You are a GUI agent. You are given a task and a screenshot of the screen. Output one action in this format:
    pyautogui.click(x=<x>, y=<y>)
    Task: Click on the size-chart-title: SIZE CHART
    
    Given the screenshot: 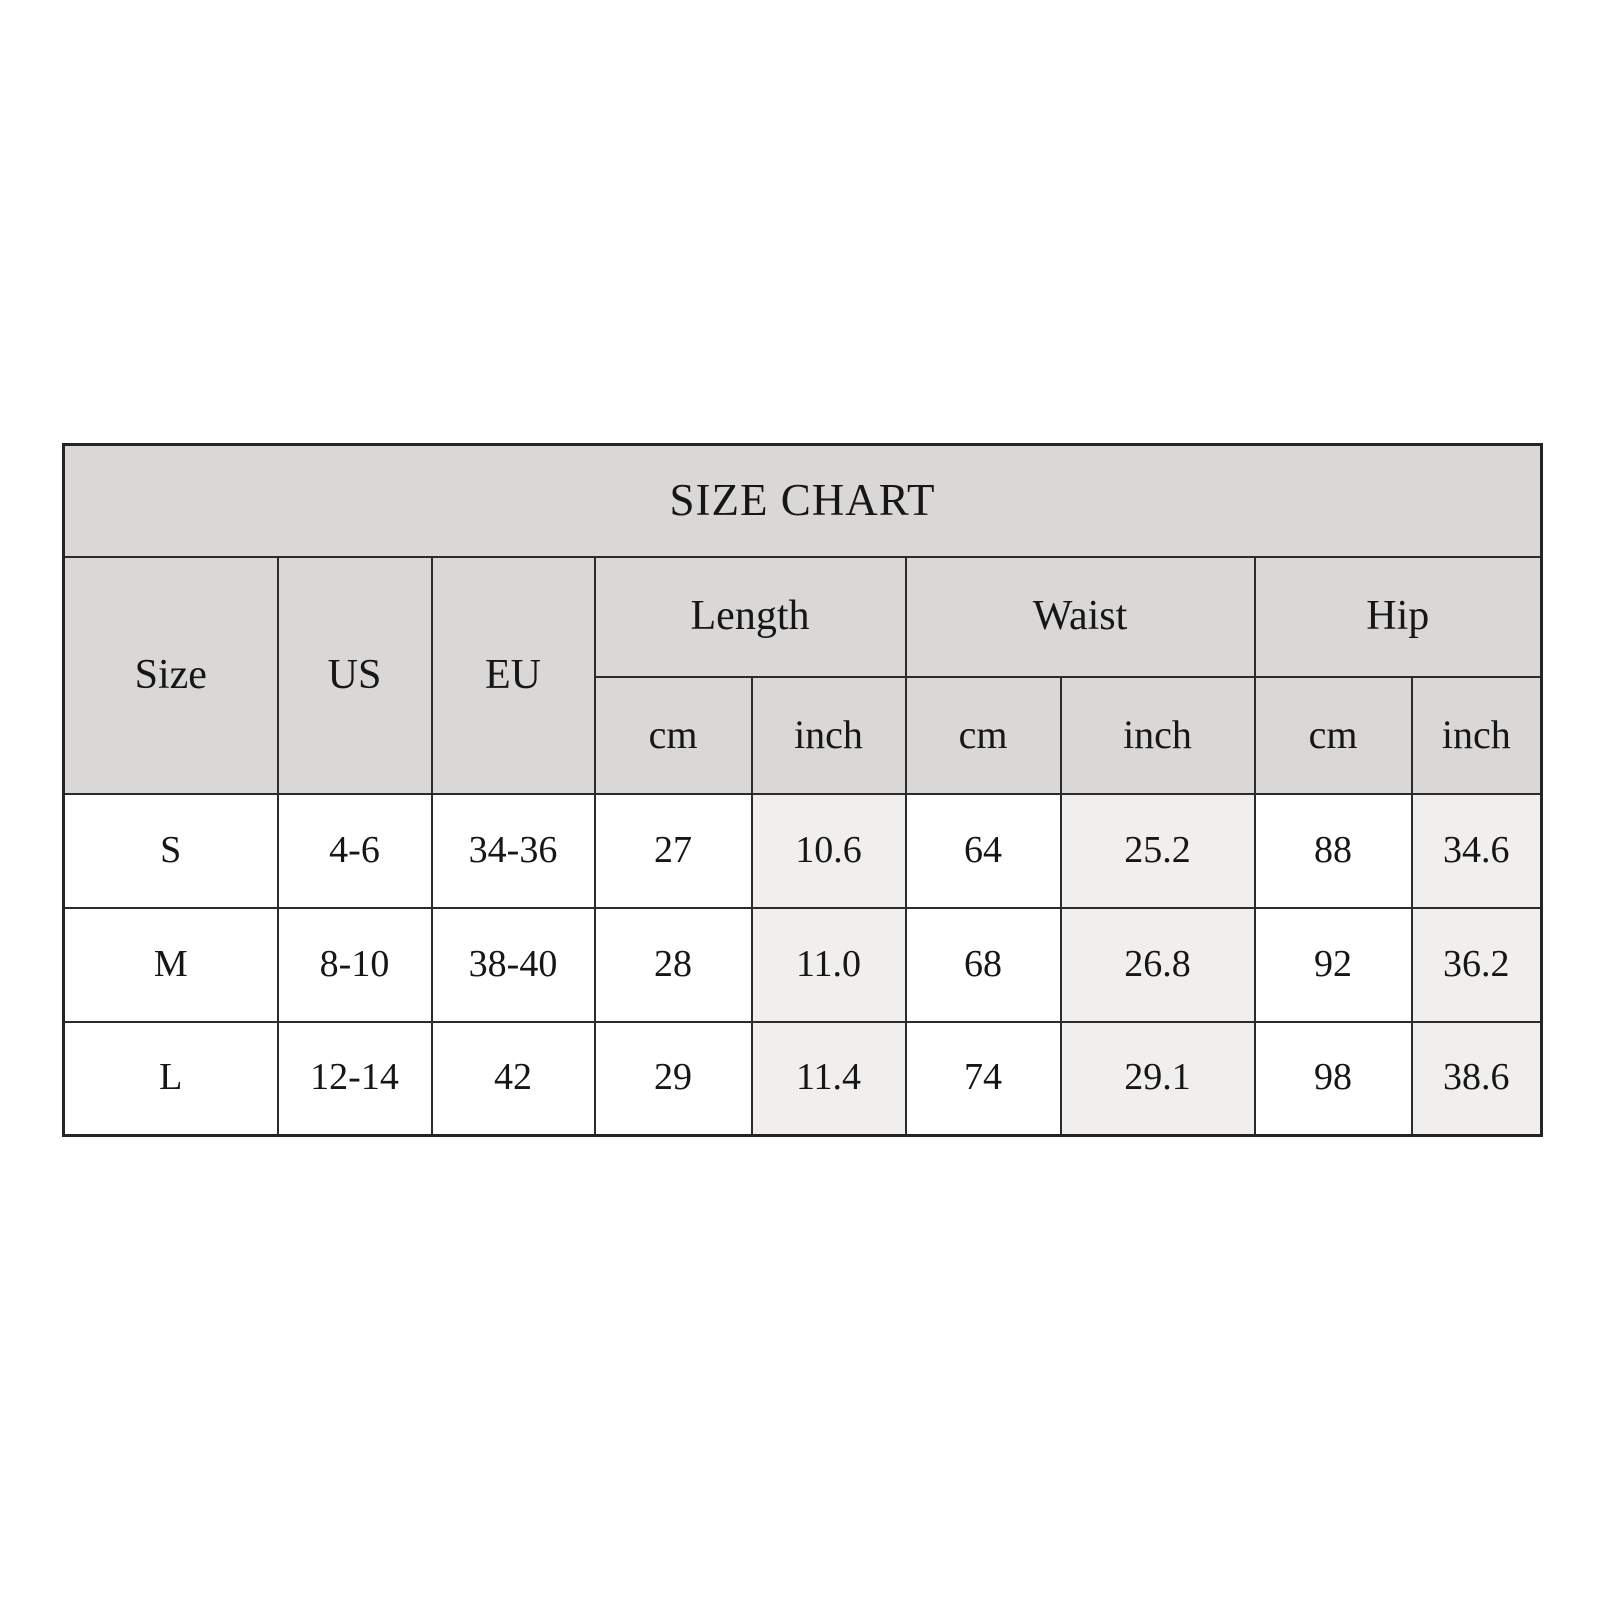 What is the action you would take?
    pyautogui.click(x=802, y=500)
    